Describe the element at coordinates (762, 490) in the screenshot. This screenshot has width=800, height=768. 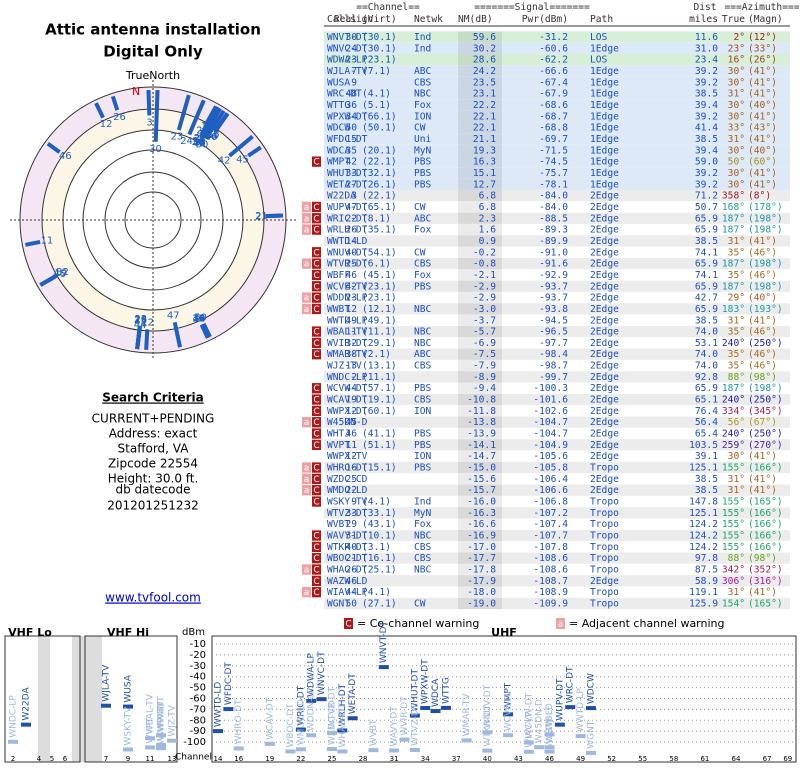
I see `cell: (41°)` at that location.